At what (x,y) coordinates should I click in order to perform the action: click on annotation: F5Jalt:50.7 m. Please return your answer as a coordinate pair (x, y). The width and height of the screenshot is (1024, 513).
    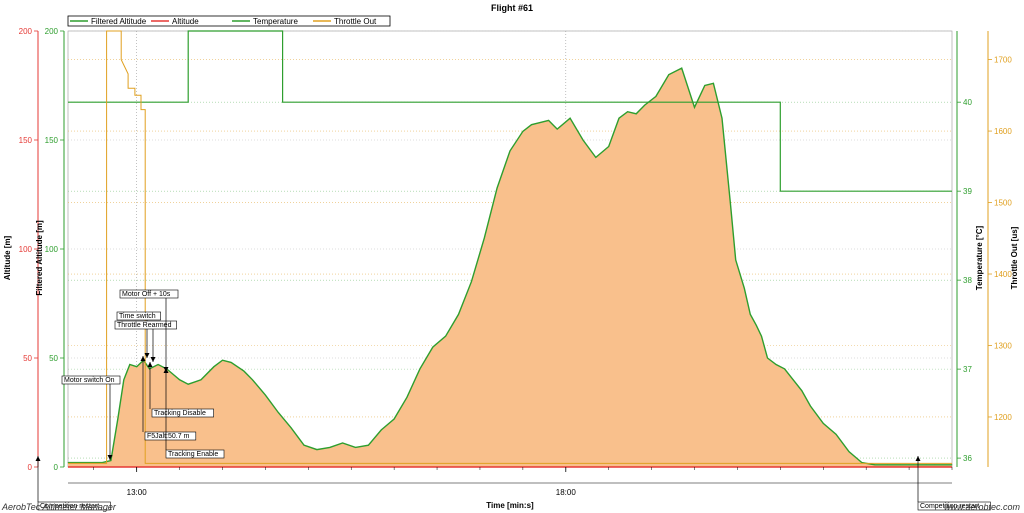
    Looking at the image, I should click on (168, 398).